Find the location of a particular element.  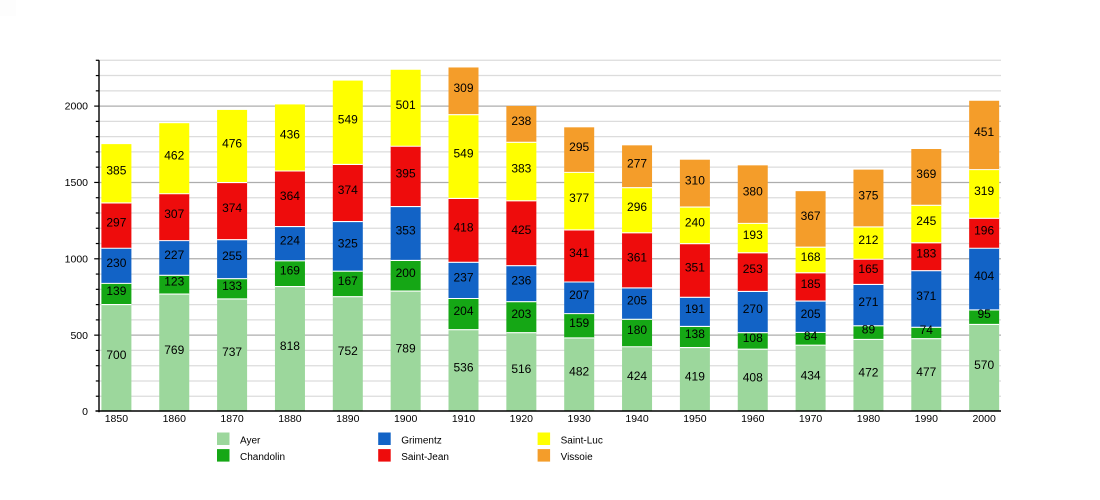

svg-text: 191 is located at coordinates (695, 309).